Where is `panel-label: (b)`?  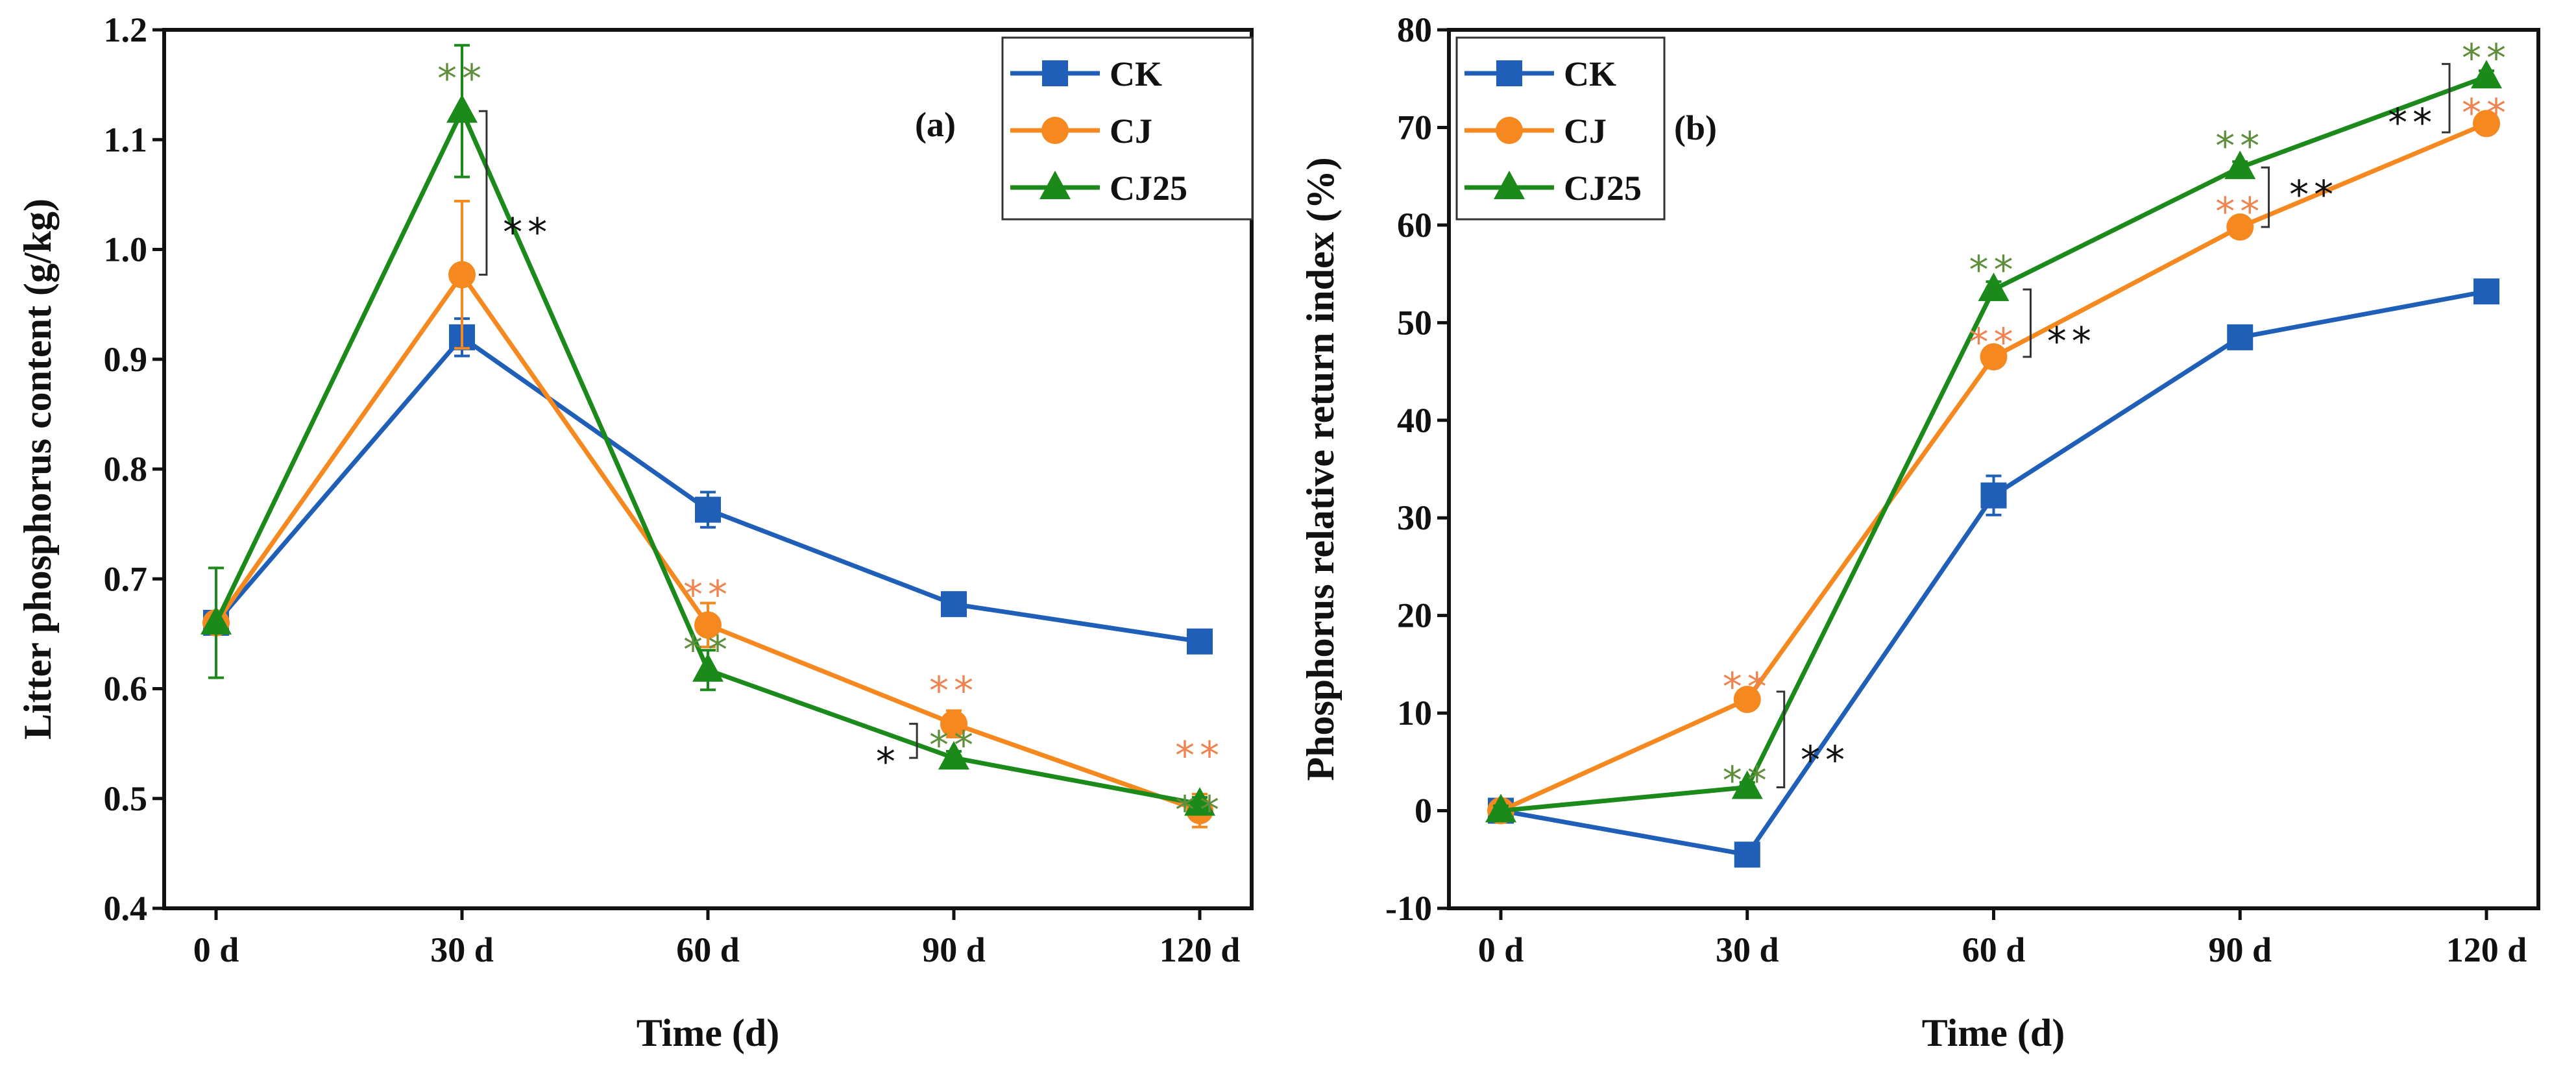 panel-label: (b) is located at coordinates (1695, 127).